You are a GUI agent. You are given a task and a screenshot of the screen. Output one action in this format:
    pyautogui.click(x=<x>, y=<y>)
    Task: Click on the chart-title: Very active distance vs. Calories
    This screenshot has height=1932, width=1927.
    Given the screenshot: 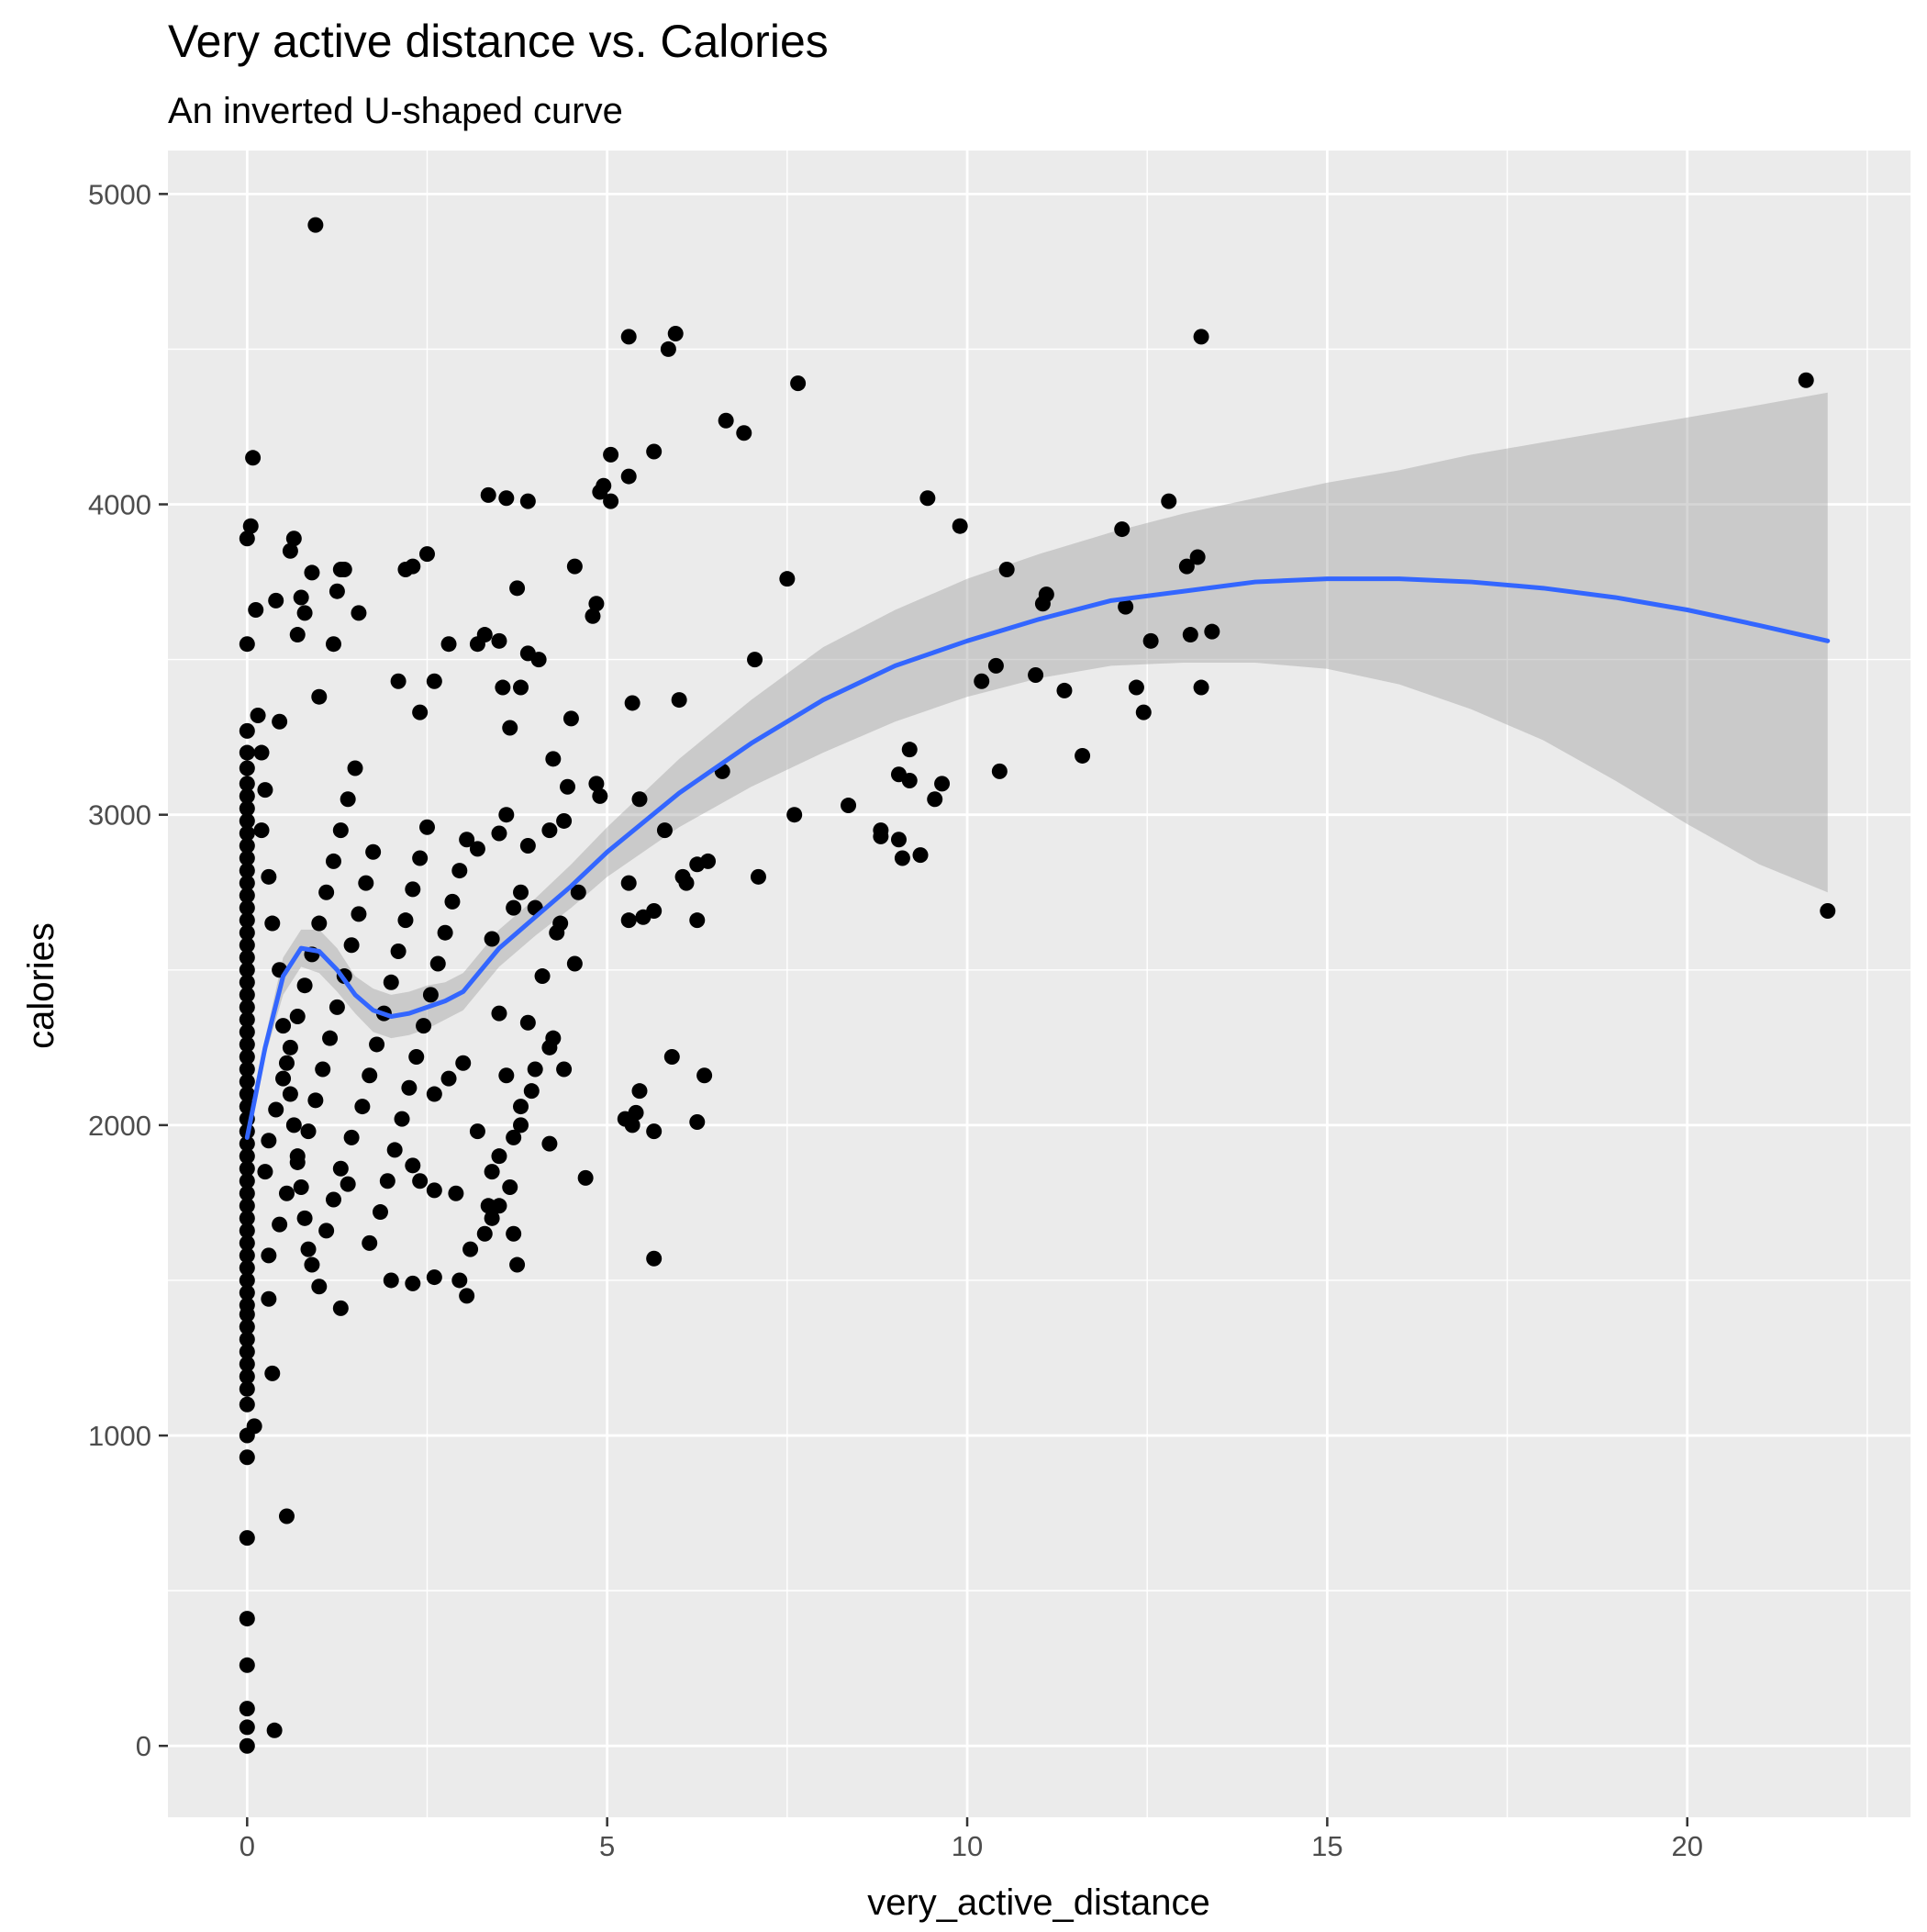 What is the action you would take?
    pyautogui.click(x=498, y=41)
    